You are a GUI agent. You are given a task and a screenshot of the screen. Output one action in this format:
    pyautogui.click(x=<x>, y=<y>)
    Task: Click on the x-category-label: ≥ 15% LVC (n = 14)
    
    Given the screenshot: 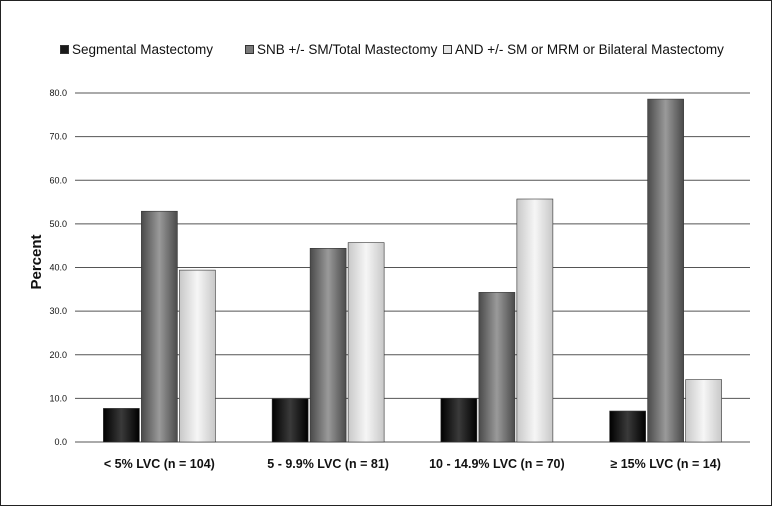 What is the action you would take?
    pyautogui.click(x=665, y=464)
    